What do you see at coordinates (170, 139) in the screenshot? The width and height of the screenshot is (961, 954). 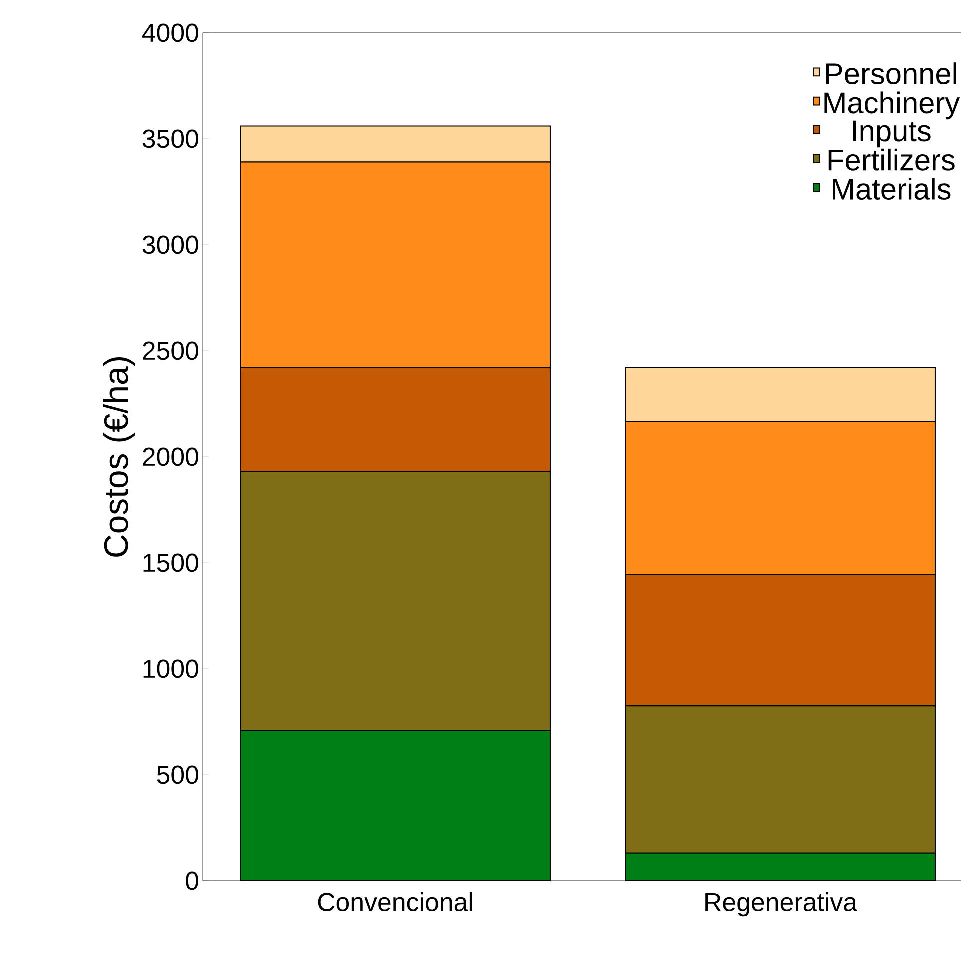 I see `y-tick-label: 3500` at bounding box center [170, 139].